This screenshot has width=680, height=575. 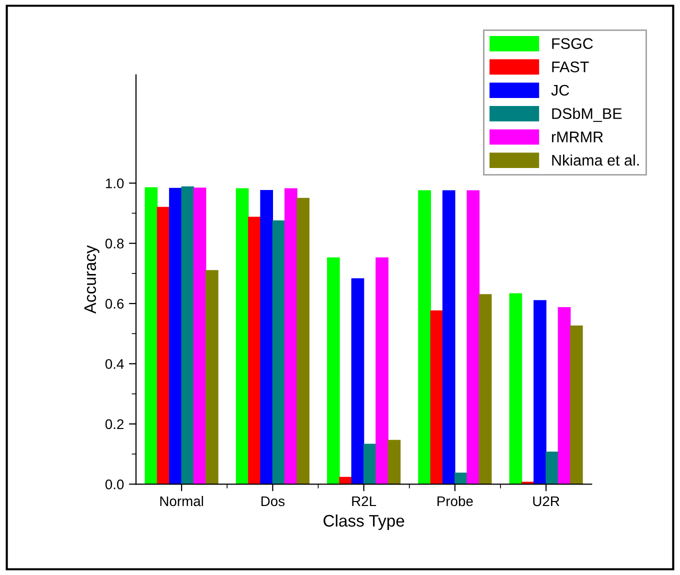 I want to click on legend-label: DSbM_BE, so click(x=587, y=115).